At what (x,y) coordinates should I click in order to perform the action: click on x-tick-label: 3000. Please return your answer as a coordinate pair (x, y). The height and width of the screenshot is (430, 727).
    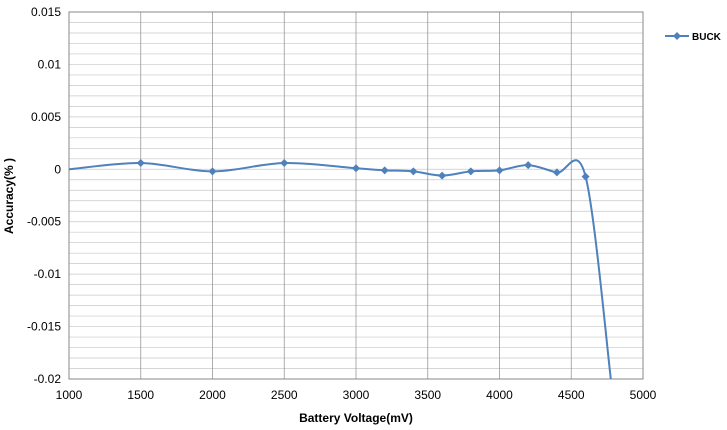
    Looking at the image, I should click on (356, 395).